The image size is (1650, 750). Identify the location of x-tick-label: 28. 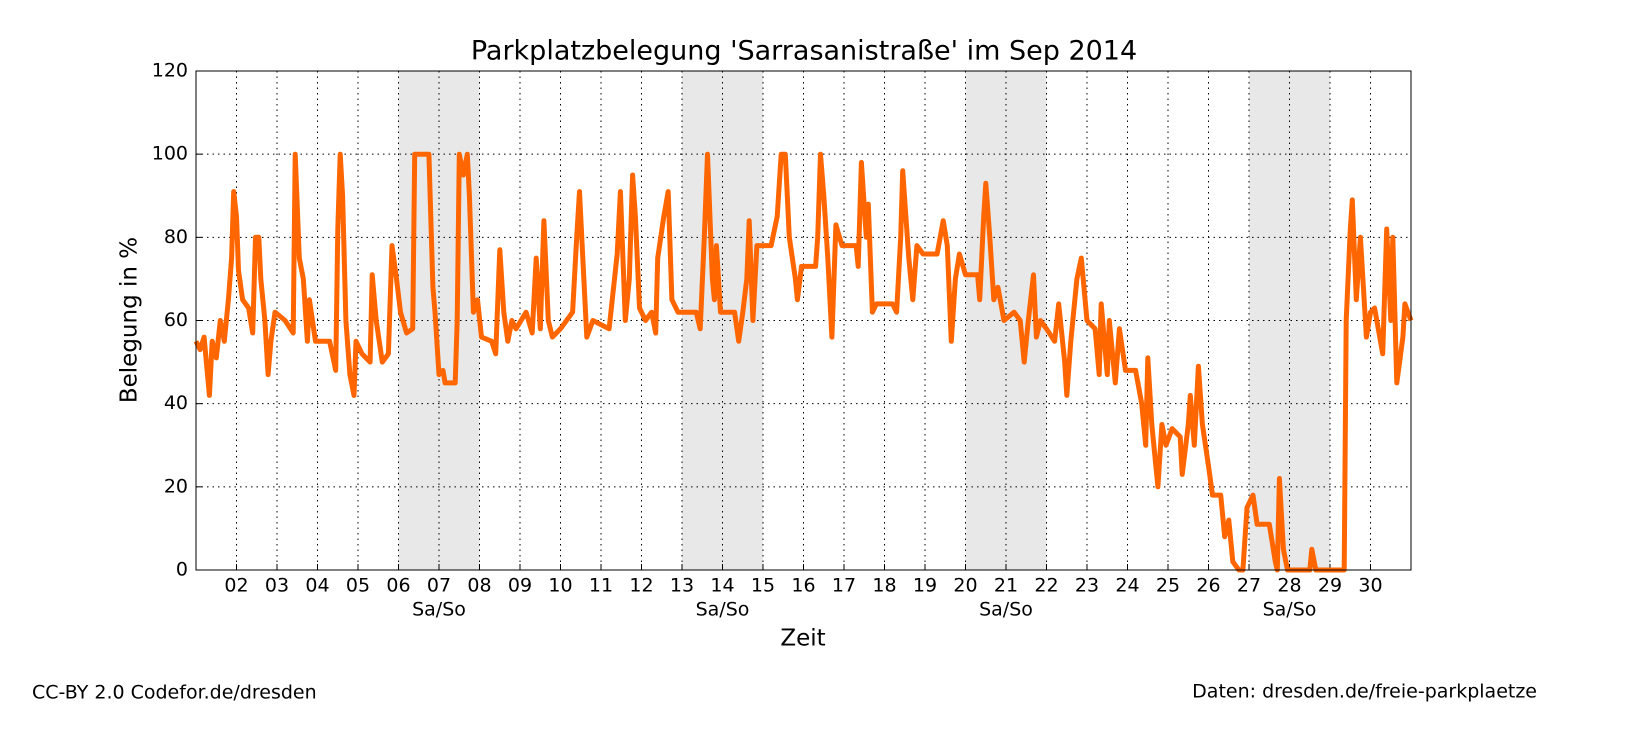
(1289, 586).